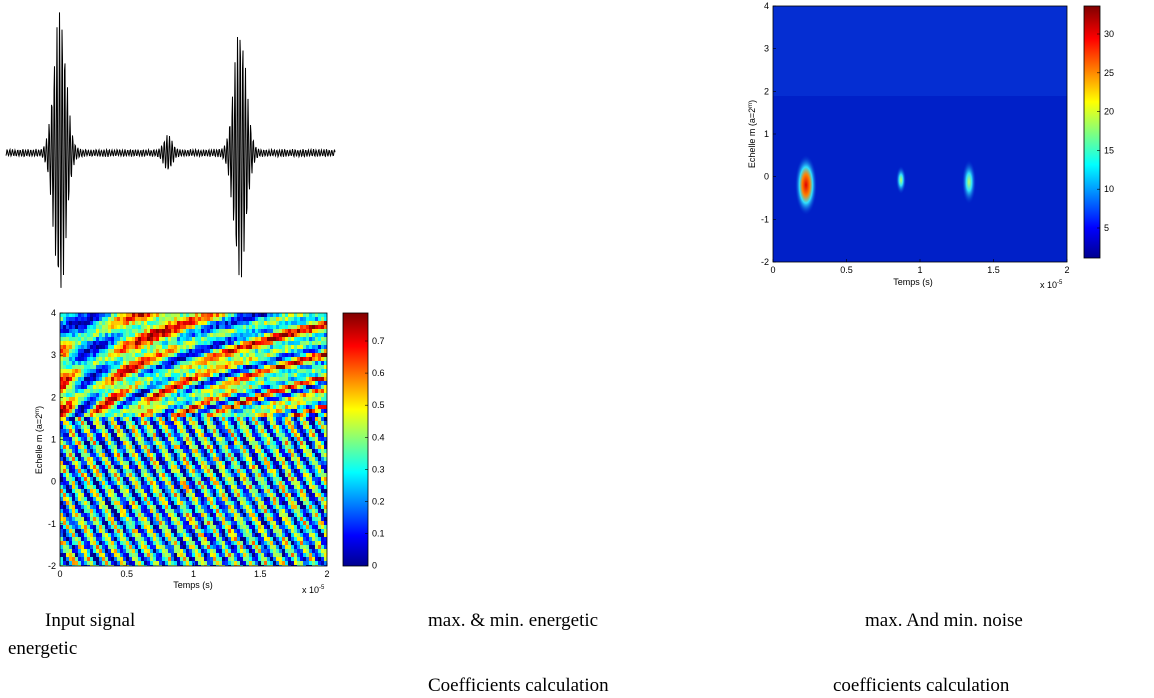 The image size is (1154, 698). Describe the element at coordinates (806, 185) in the screenshot. I see `energy-spot` at that location.